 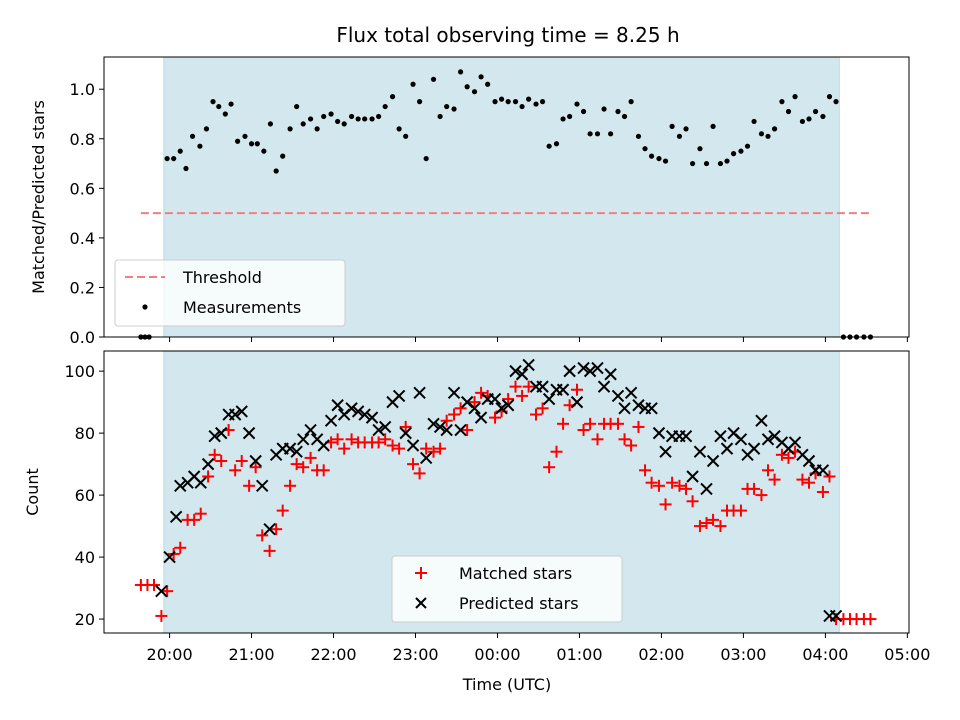 I want to click on top-y-tick-label: 0.6, so click(x=82, y=188).